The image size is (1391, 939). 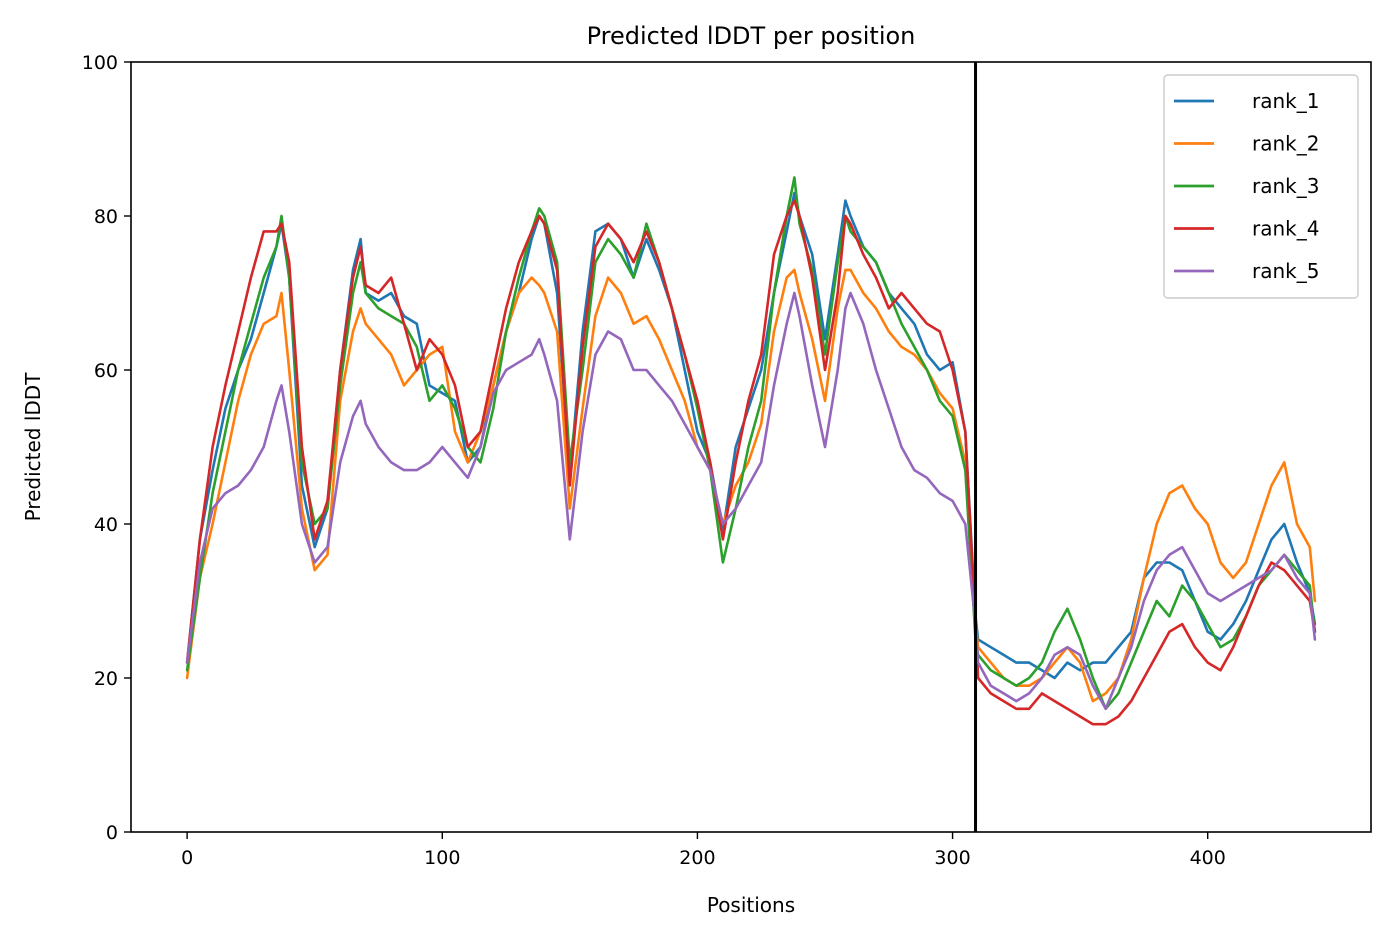 What do you see at coordinates (106, 217) in the screenshot?
I see `y-tick-label: 80` at bounding box center [106, 217].